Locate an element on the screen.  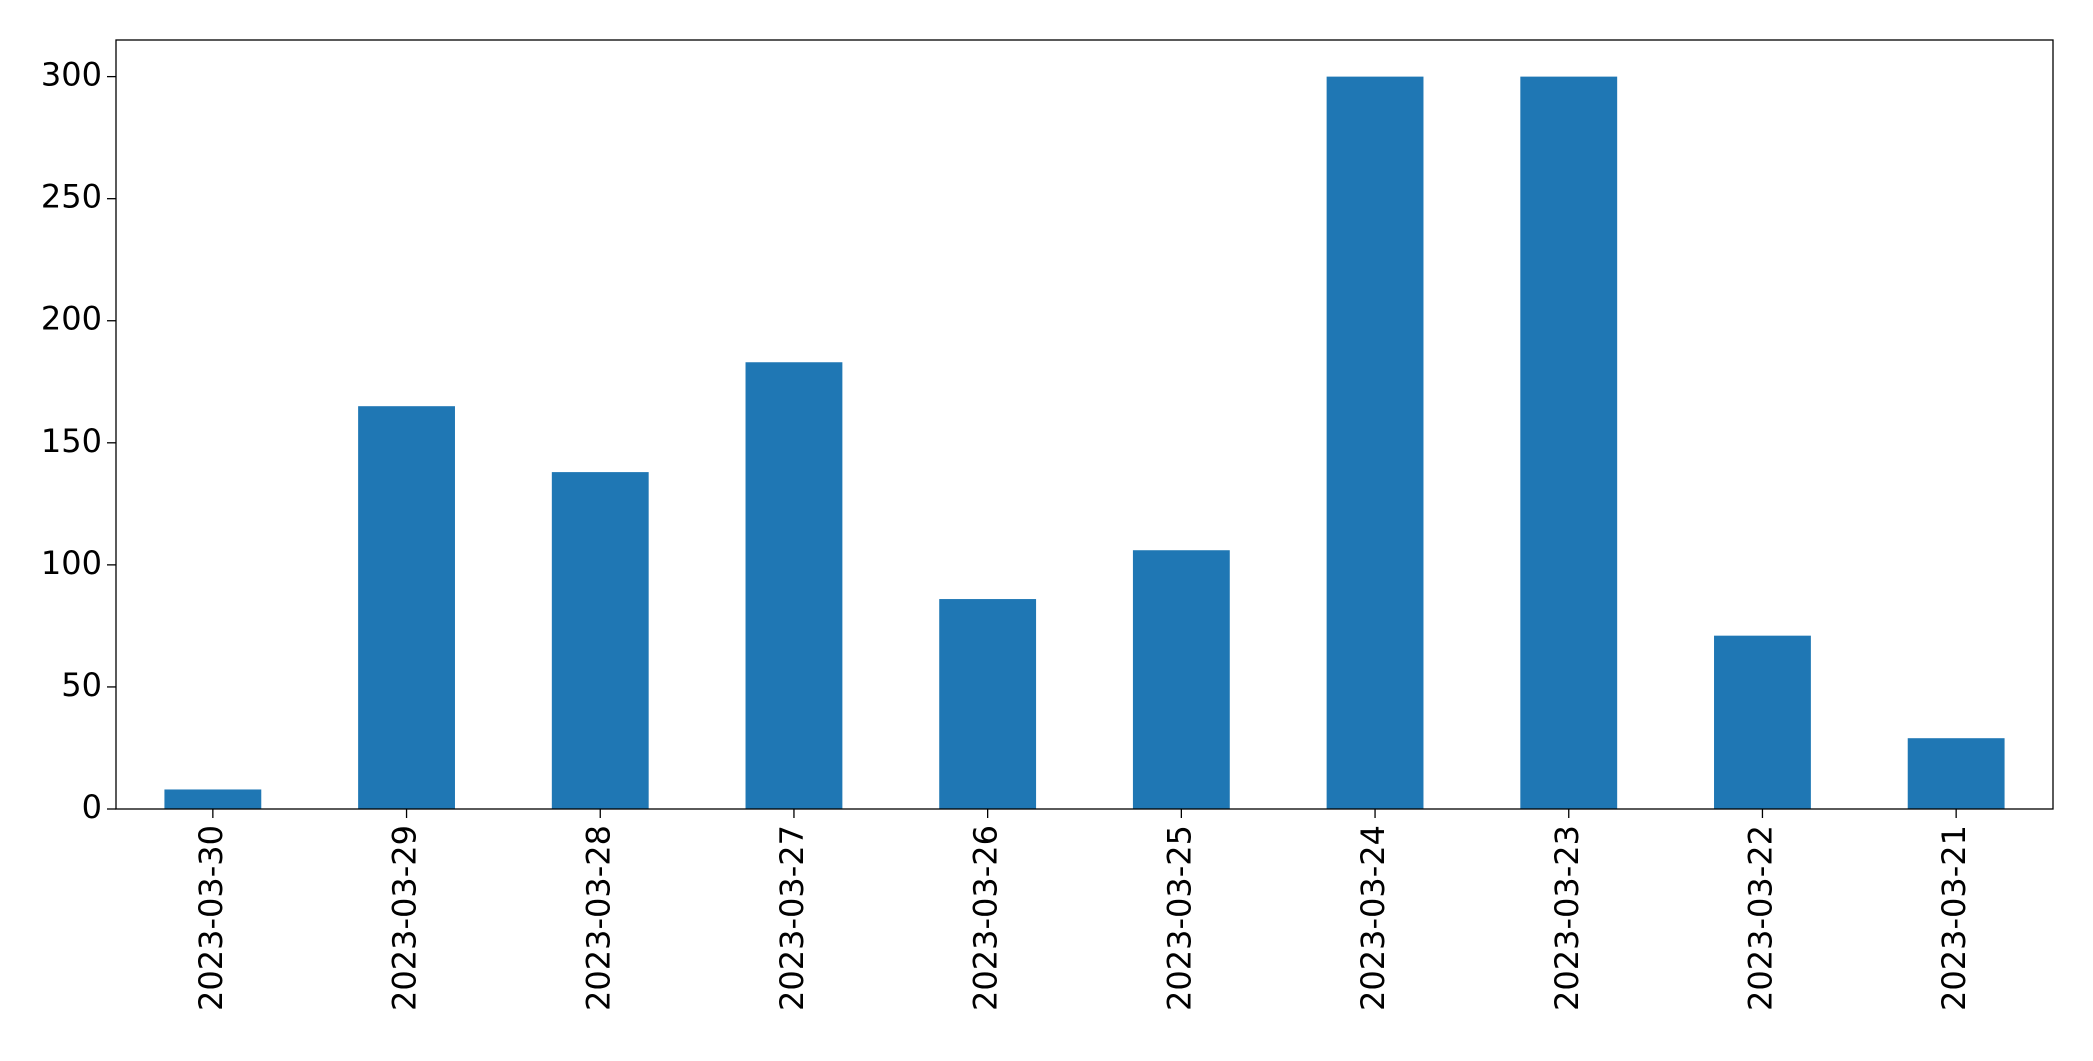
y-tick-label: 100 is located at coordinates (71, 563).